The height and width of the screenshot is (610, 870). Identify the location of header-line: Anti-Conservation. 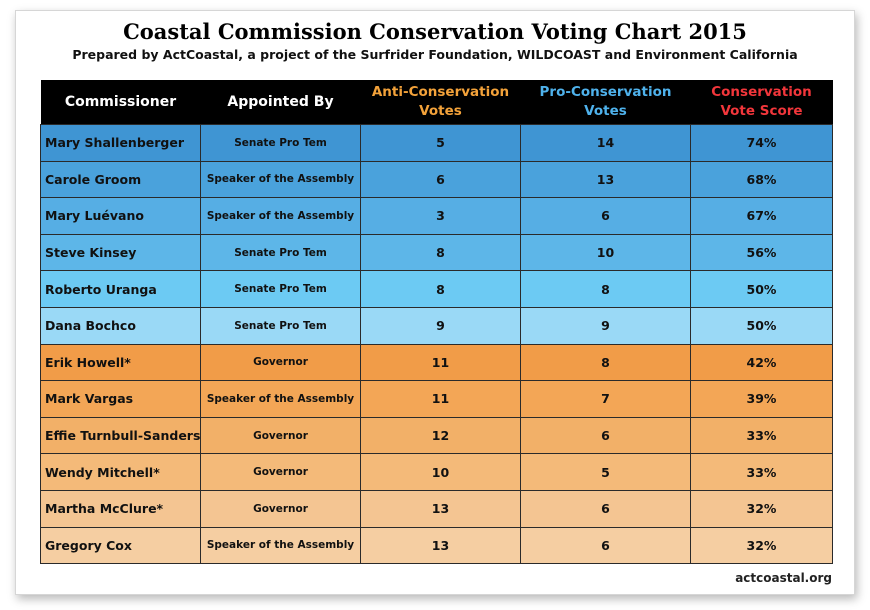
(440, 92).